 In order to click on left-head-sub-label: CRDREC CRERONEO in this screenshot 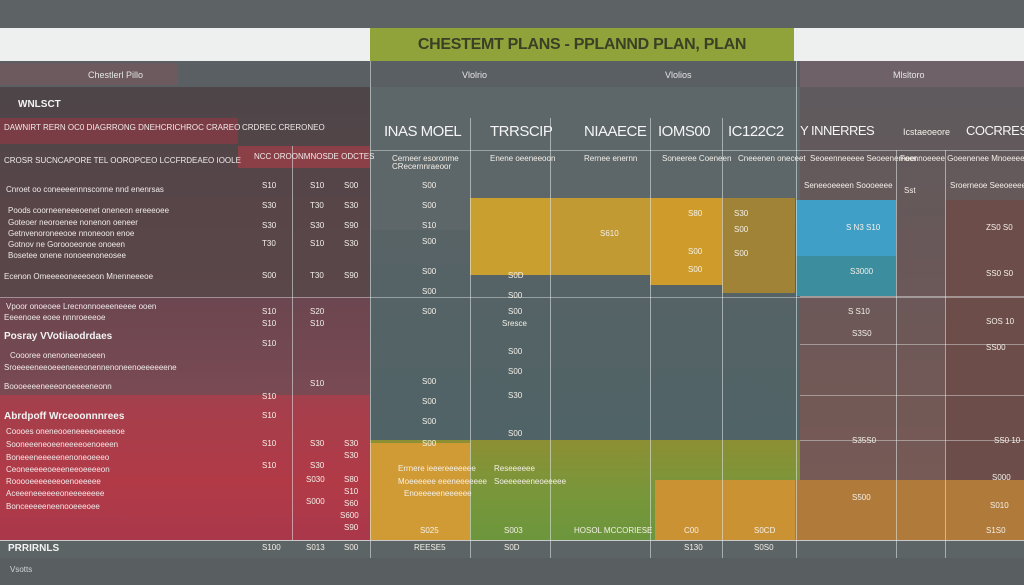, I will do `click(283, 127)`.